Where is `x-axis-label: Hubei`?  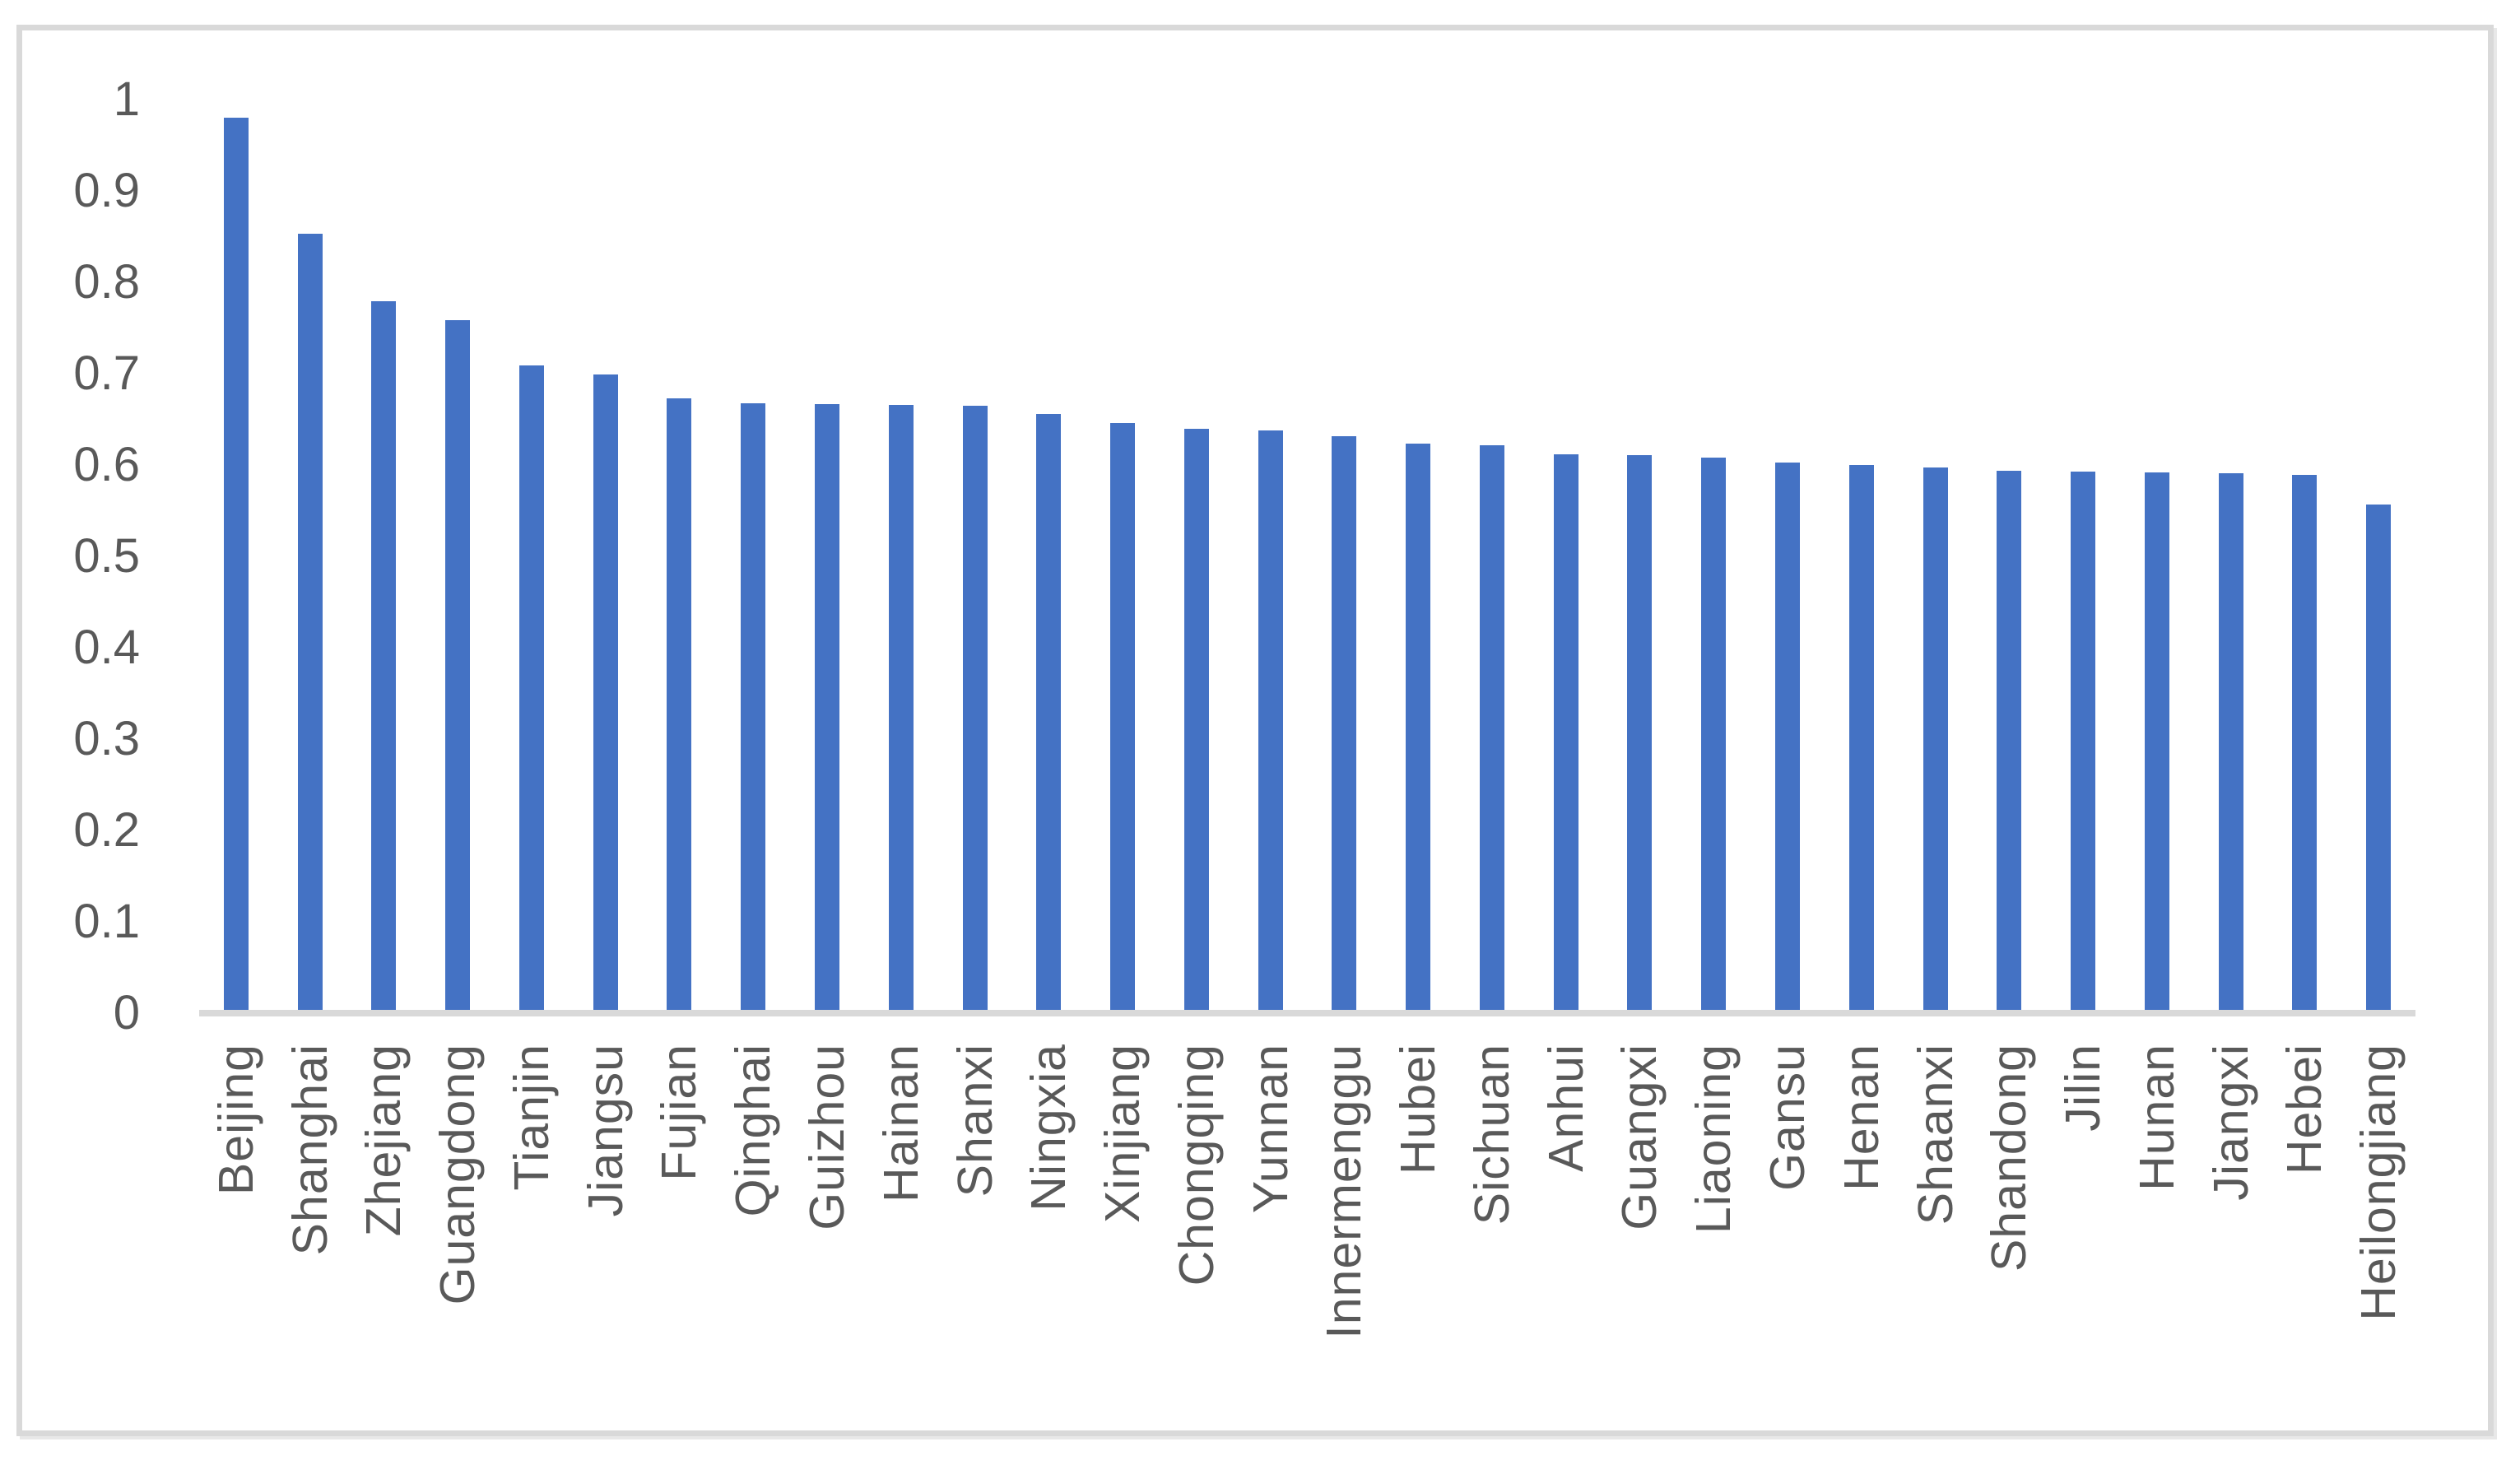
x-axis-label: Hubei is located at coordinates (1418, 1109).